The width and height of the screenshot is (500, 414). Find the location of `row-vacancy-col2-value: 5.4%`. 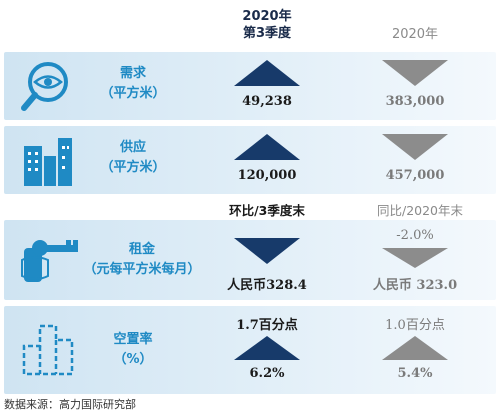

row-vacancy-col2-value: 5.4% is located at coordinates (415, 373).